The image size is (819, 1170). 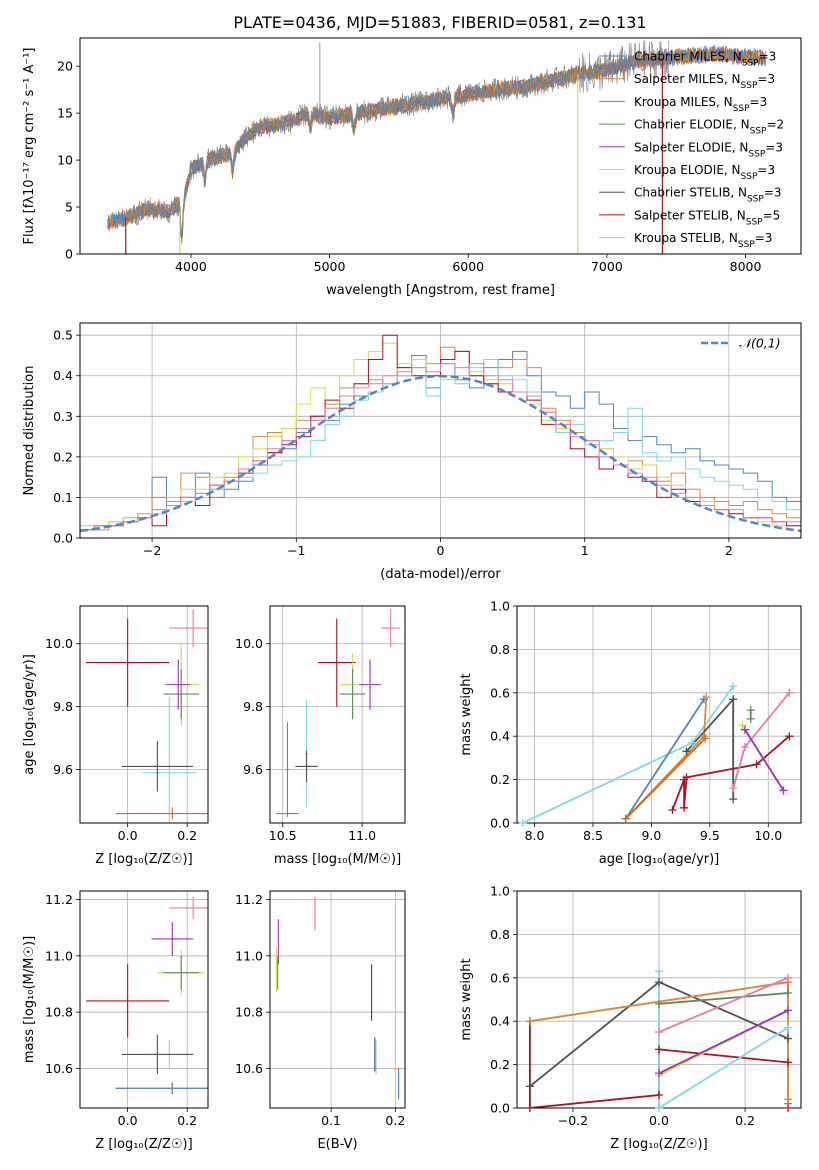 I want to click on age_vs_Z-plot, so click(x=146, y=716).